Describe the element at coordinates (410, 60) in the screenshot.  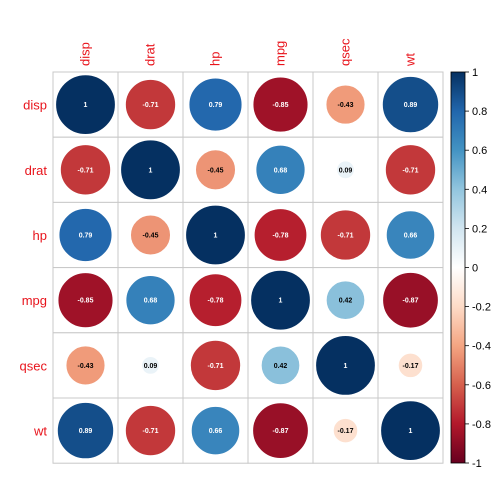
I see `column-label: wt` at that location.